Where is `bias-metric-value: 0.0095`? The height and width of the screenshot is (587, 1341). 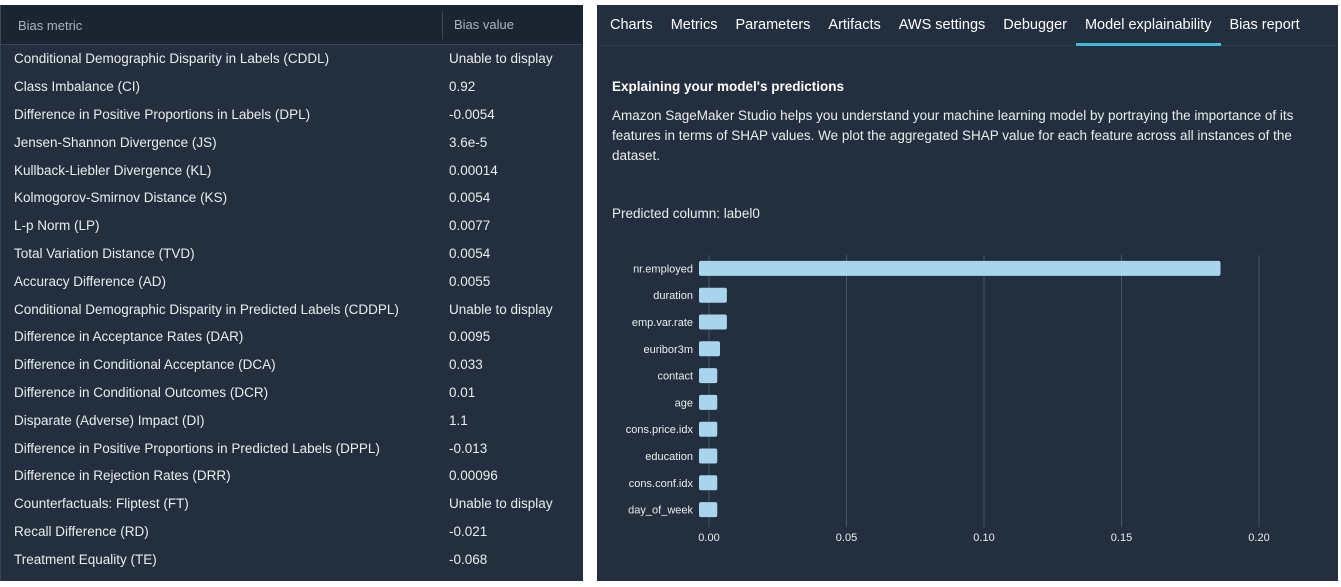
bias-metric-value: 0.0095 is located at coordinates (470, 337).